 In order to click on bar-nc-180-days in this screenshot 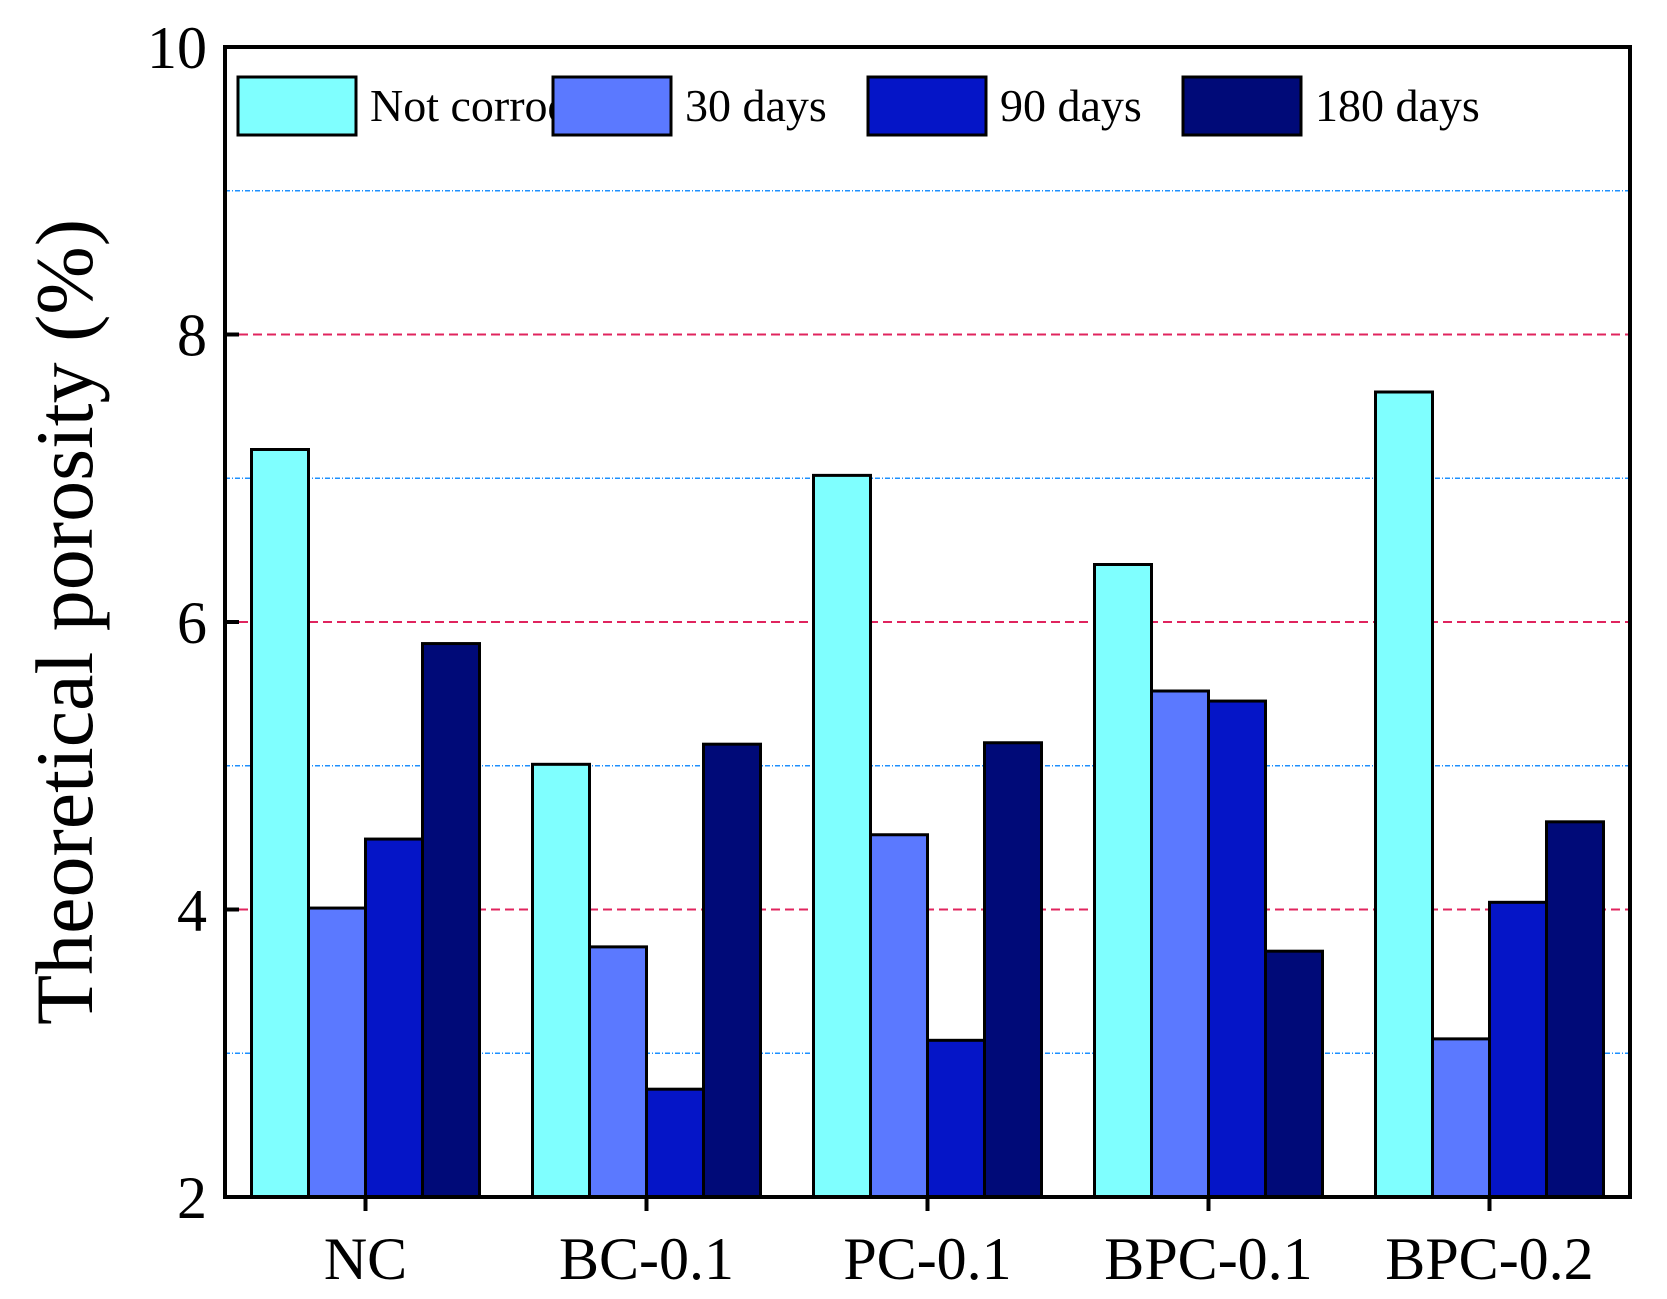, I will do `click(451, 920)`.